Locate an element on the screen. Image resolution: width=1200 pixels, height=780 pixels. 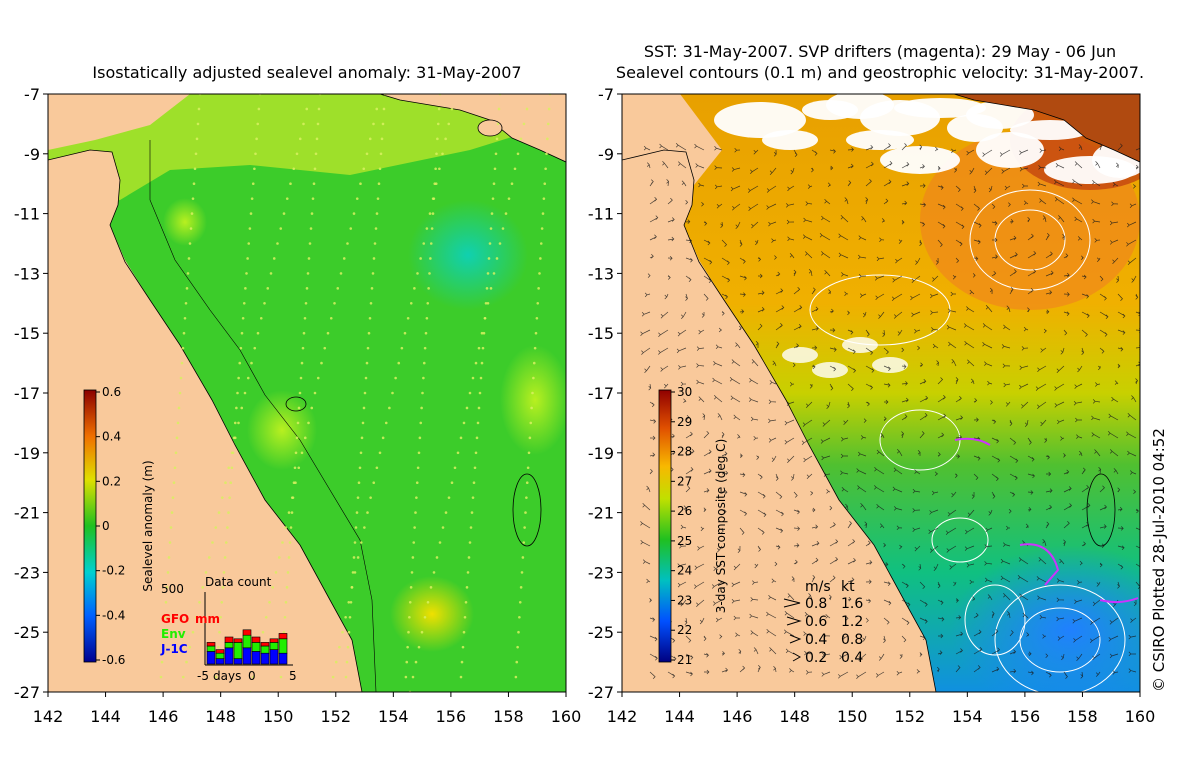
velocity-legend-arrow is located at coordinates (794, 621).